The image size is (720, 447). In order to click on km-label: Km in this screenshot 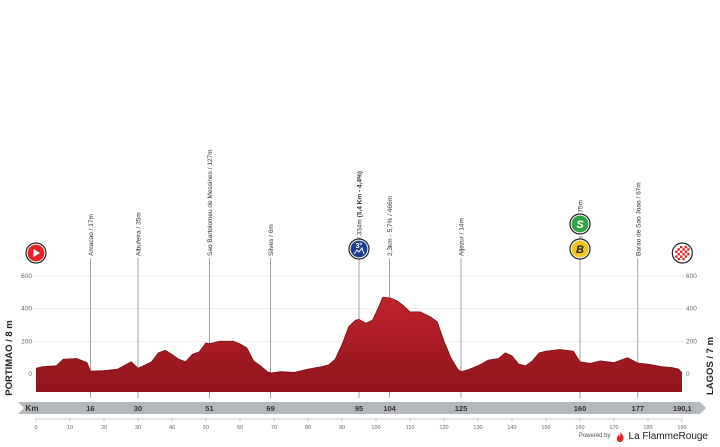, I will do `click(32, 408)`.